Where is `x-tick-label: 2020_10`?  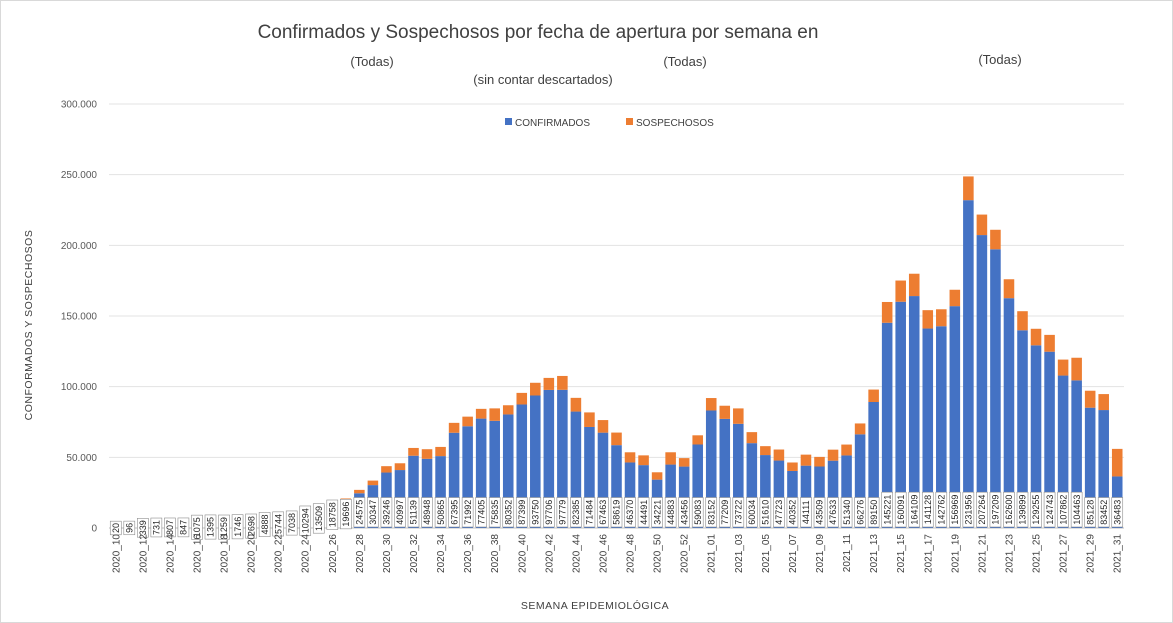 x-tick-label: 2020_10 is located at coordinates (116, 553).